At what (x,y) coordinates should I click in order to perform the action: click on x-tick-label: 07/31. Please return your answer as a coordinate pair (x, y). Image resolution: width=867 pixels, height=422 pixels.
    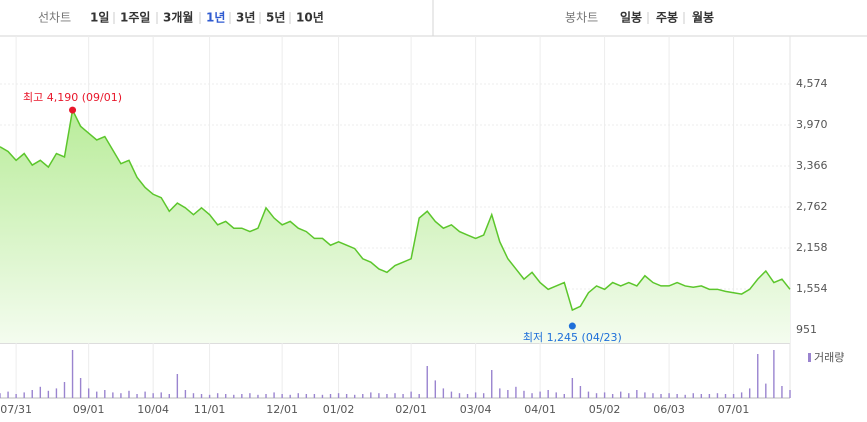
    Looking at the image, I should click on (16, 409).